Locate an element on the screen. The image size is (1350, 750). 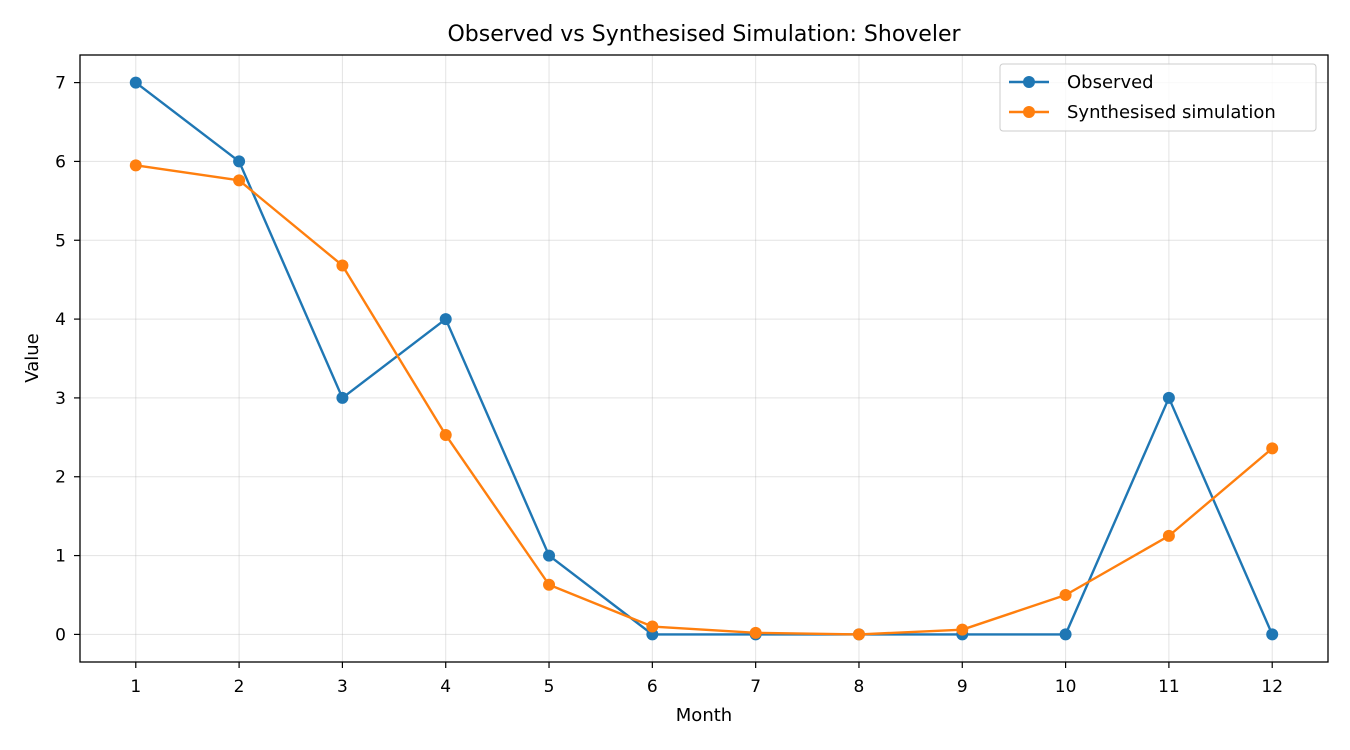
y-tick-label: 0 is located at coordinates (60, 635).